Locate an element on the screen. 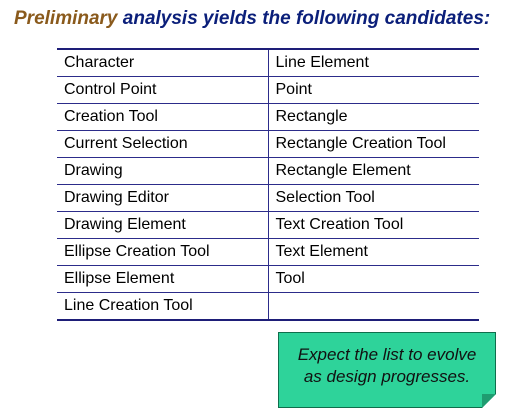 The height and width of the screenshot is (414, 521). table-row: Character Line Element is located at coordinates (268, 62).